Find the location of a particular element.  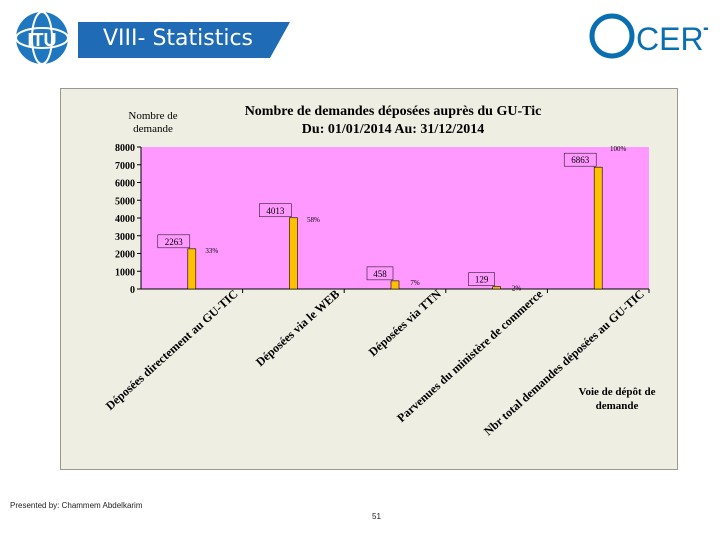

y-tick-label: 7000 is located at coordinates (125, 166).